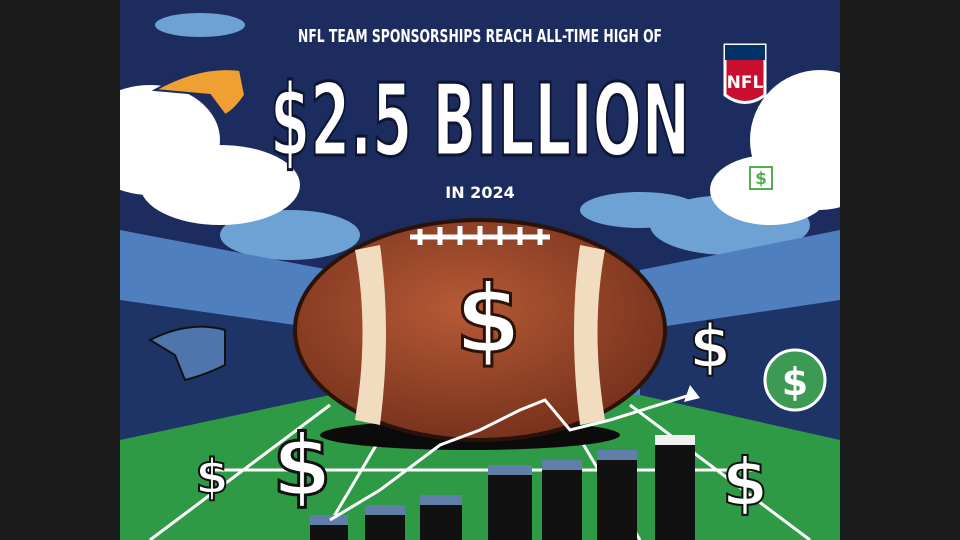  I want to click on coin, so click(795, 380).